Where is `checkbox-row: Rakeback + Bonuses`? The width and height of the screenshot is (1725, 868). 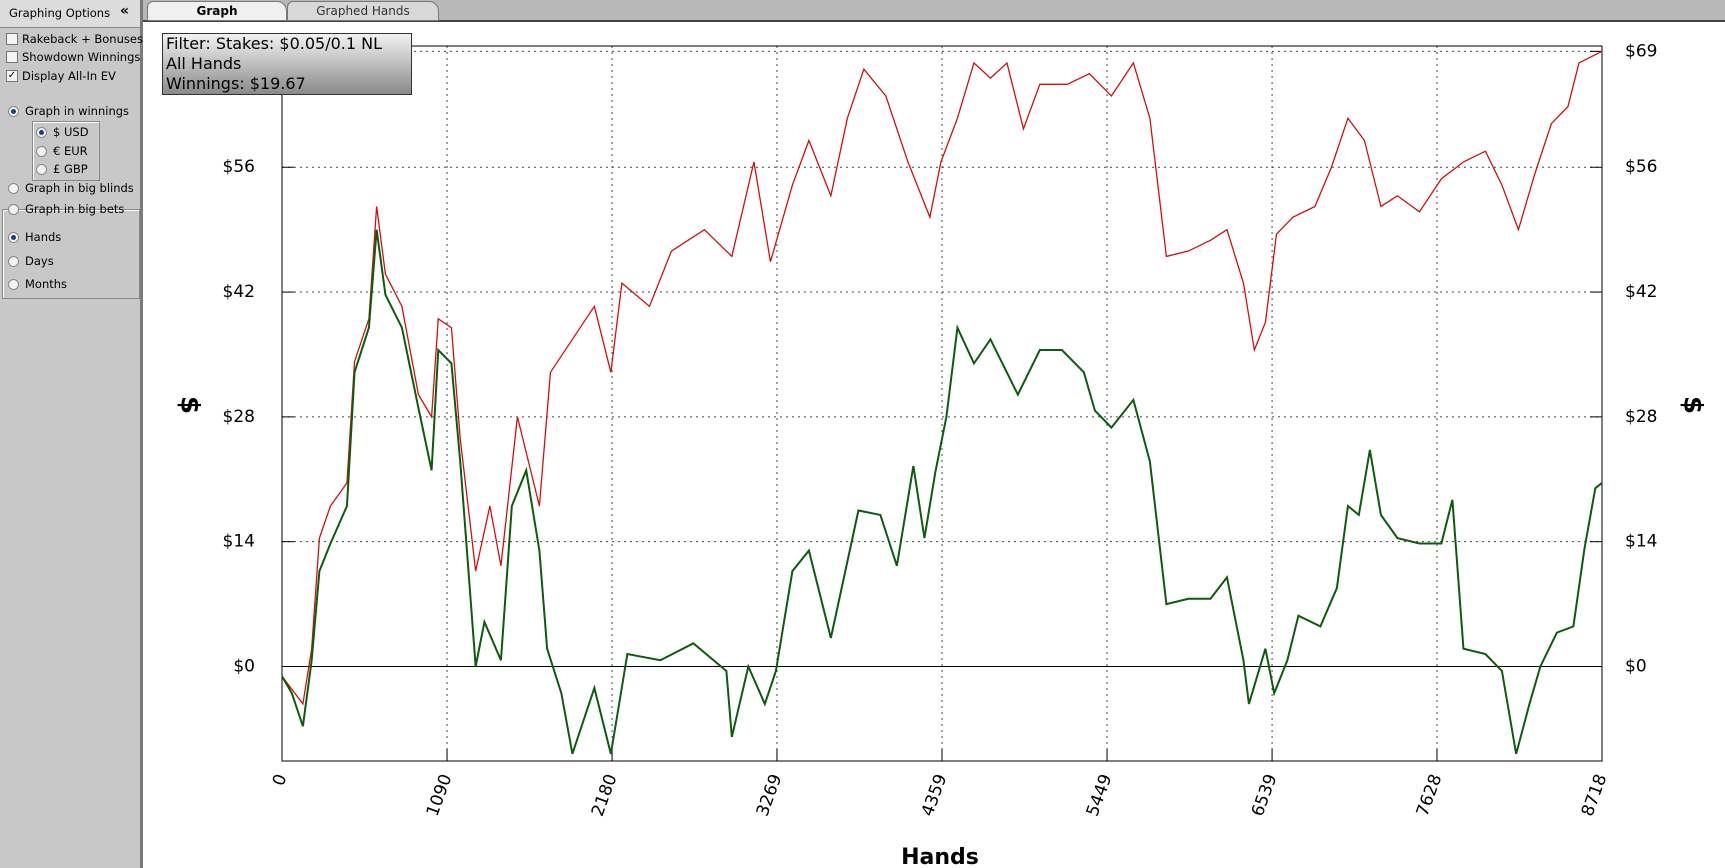
checkbox-row: Rakeback + Bonuses is located at coordinates (74, 39).